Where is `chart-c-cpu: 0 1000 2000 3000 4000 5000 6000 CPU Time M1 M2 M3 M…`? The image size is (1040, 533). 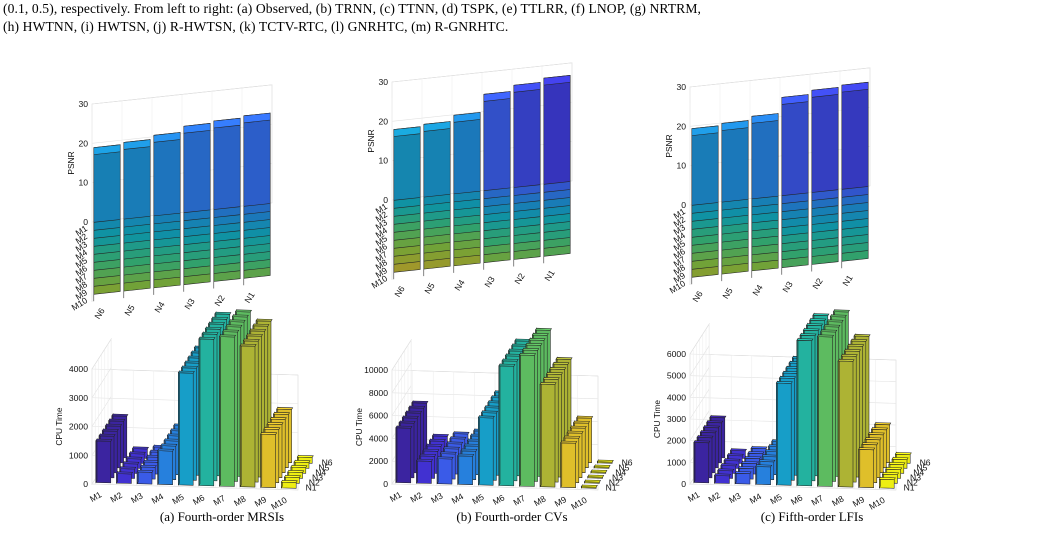 chart-c-cpu: 0 1000 2000 3000 4000 5000 6000 CPU Time M1 M2 M3 M… is located at coordinates (791, 410).